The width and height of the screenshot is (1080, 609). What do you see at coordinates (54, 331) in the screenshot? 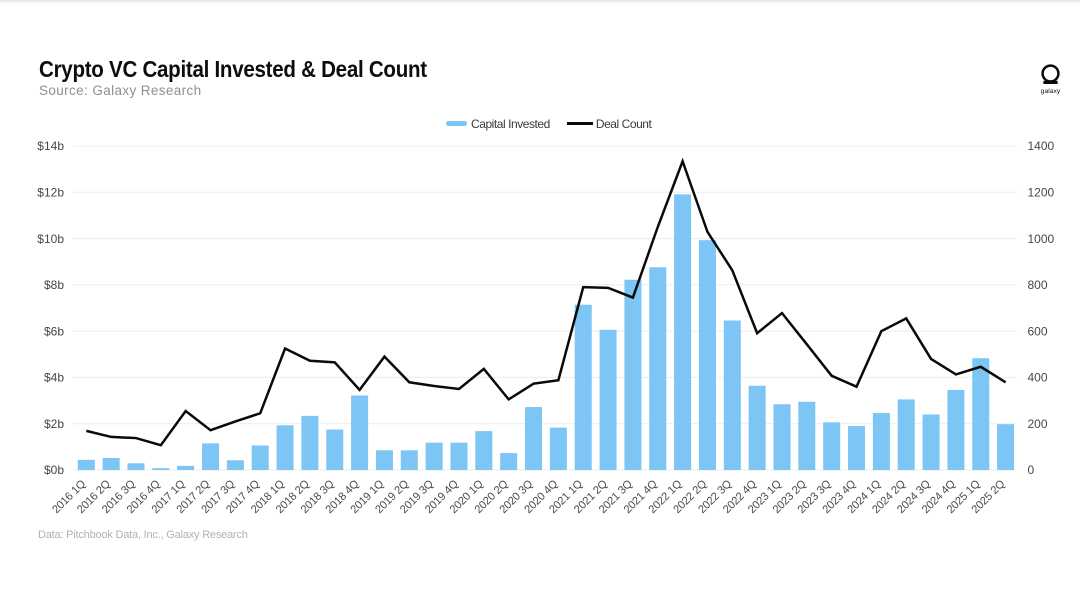
I see `svg-text: $6b` at bounding box center [54, 331].